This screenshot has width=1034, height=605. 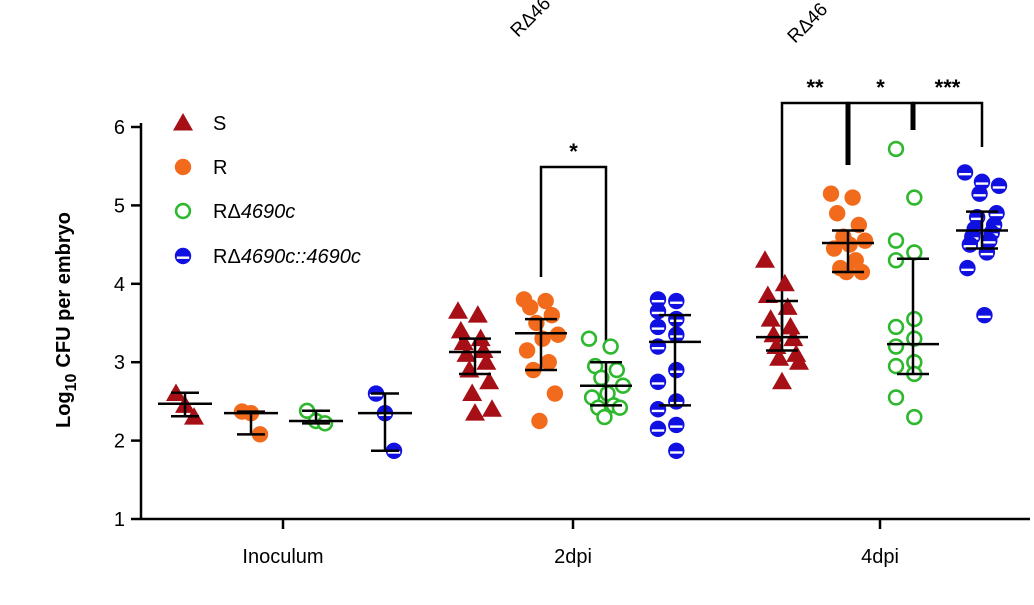 I want to click on y-tick-label: 4, so click(x=119, y=285).